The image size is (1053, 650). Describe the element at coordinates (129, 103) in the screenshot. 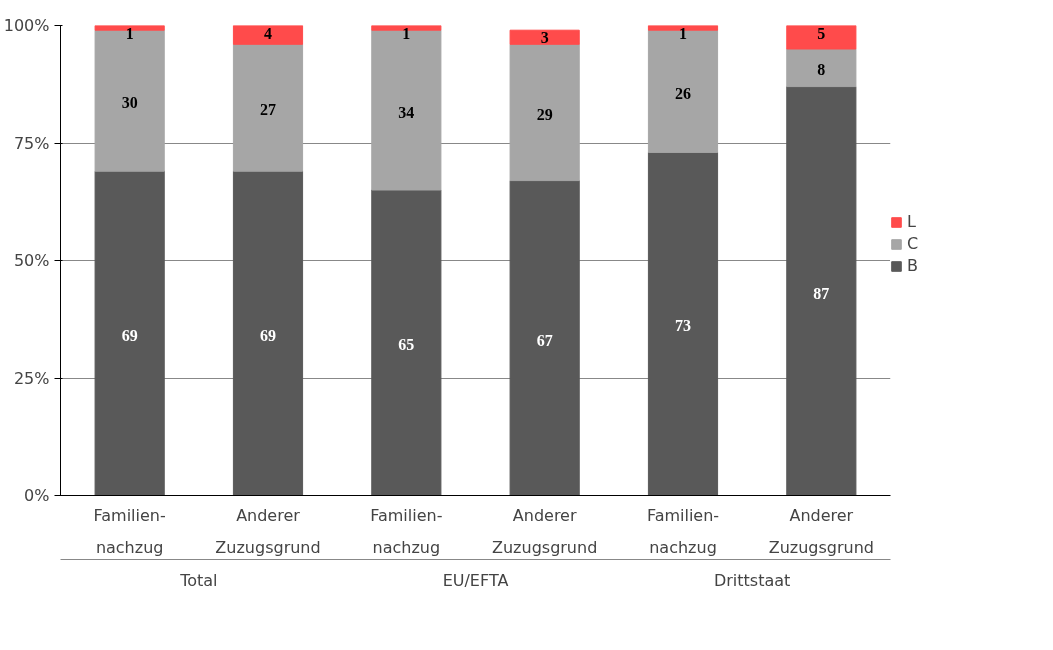

I see `data-label: 30` at that location.